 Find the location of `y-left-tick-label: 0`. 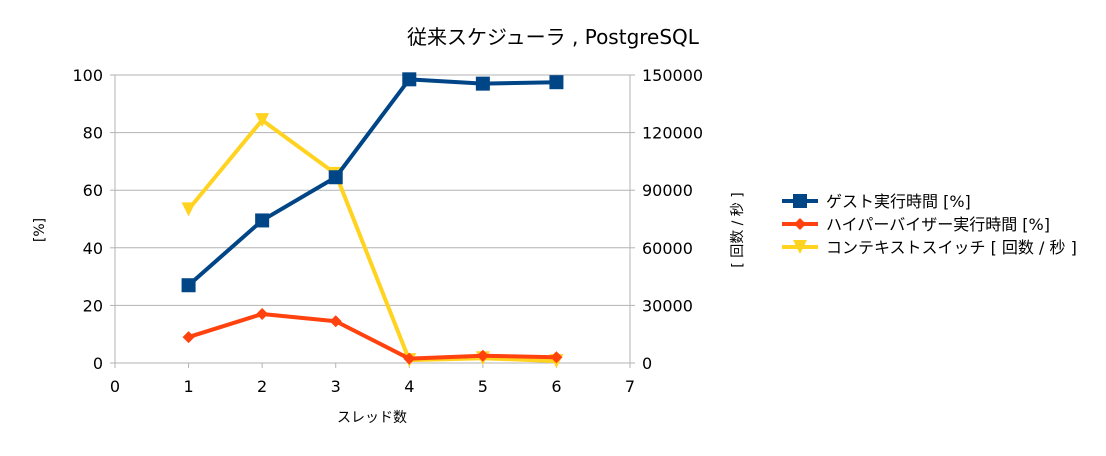

y-left-tick-label: 0 is located at coordinates (98, 363).